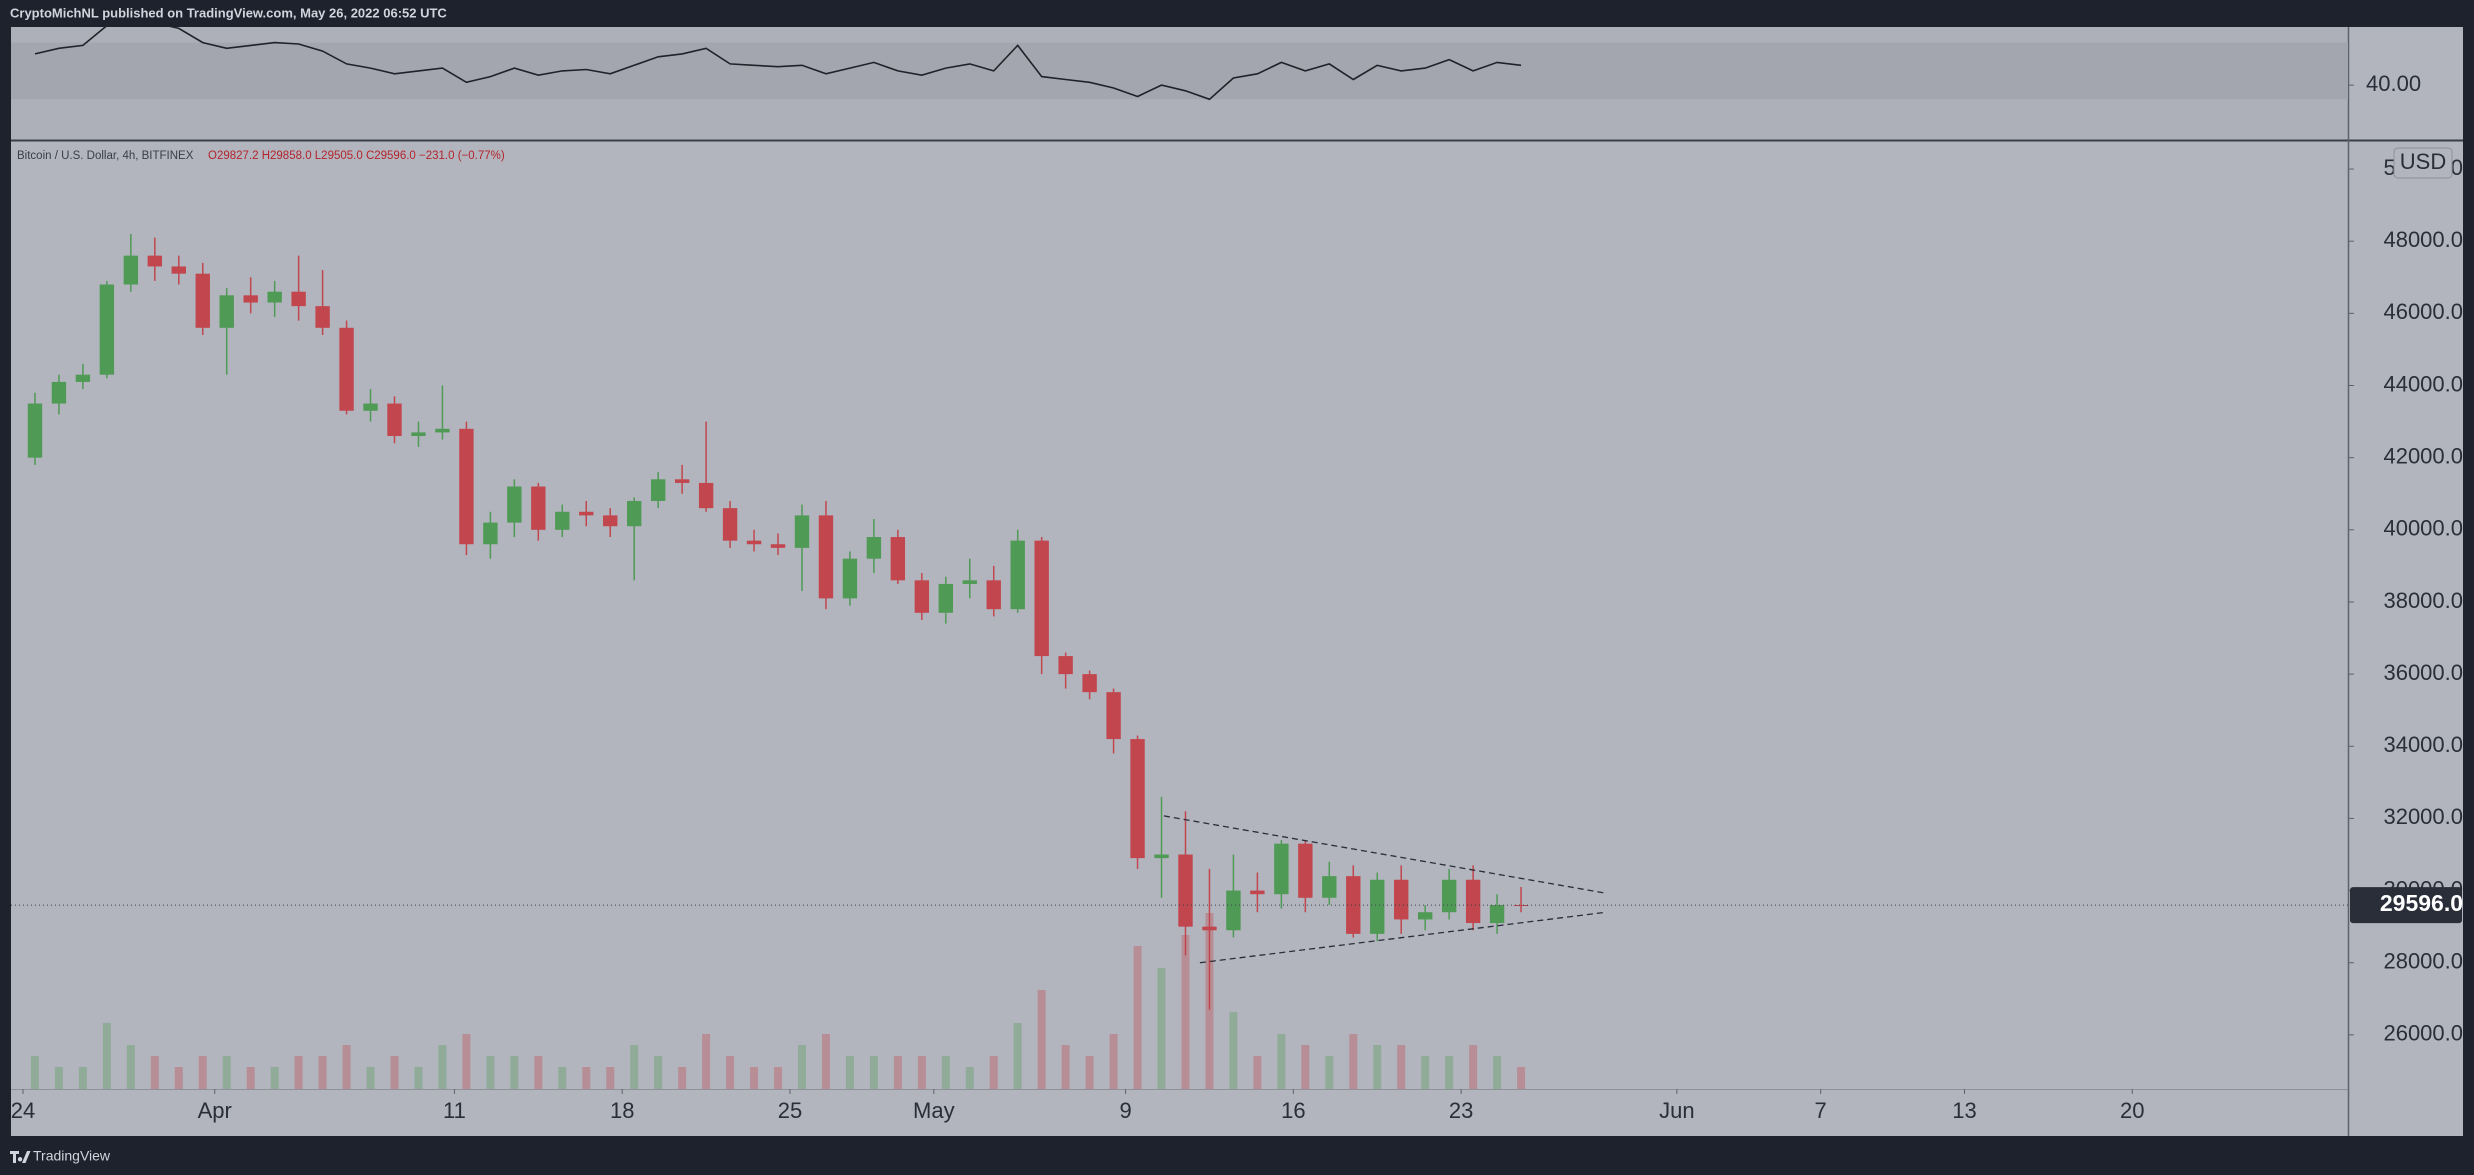  Describe the element at coordinates (2423, 239) in the screenshot. I see `y-tick-label: 48000.0` at that location.